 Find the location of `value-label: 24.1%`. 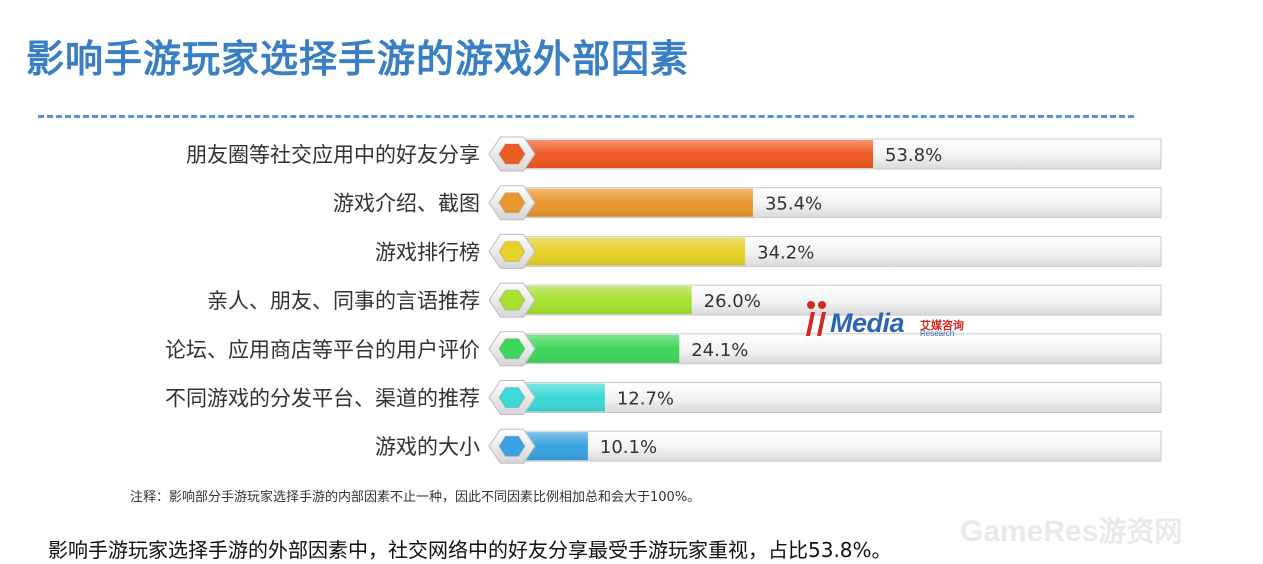

value-label: 24.1% is located at coordinates (719, 350).